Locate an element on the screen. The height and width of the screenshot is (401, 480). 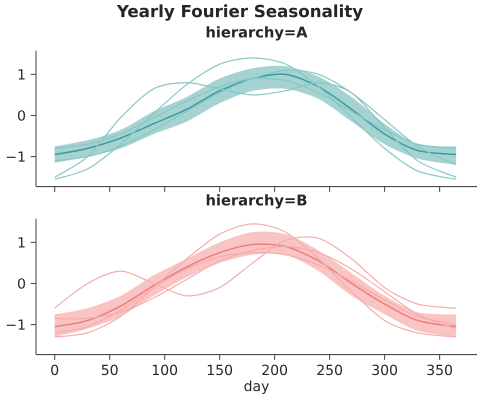
x-tick-label: 200 is located at coordinates (275, 370).